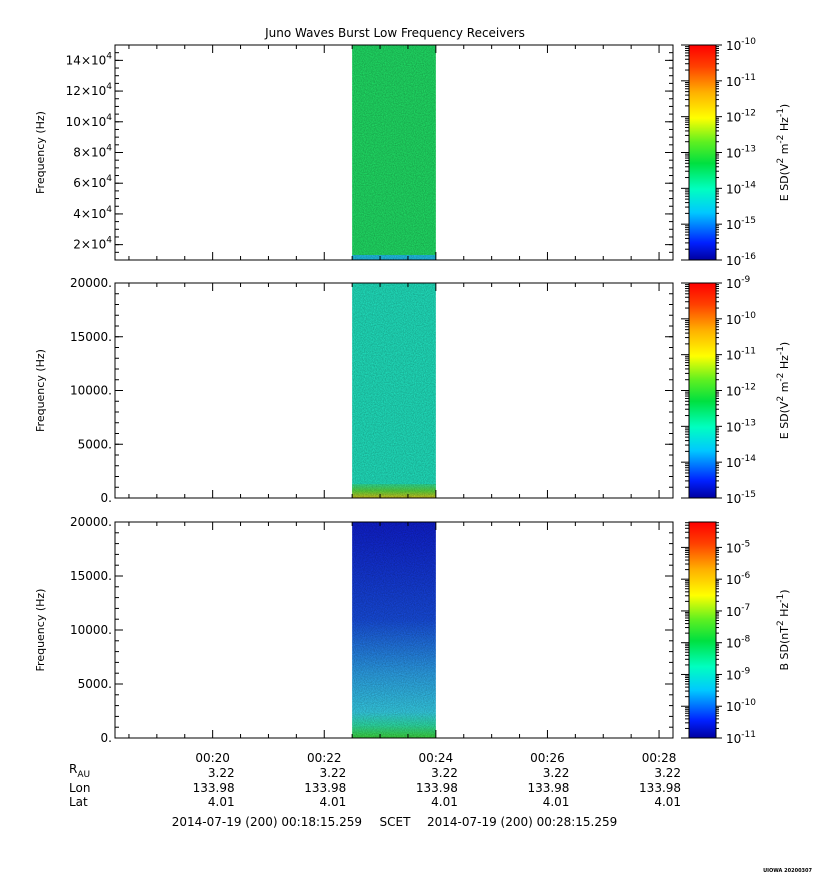 The width and height of the screenshot is (815, 880). Describe the element at coordinates (267, 822) in the screenshot. I see `time-start: 2014-07-19 (200) 00:18:15.259` at that location.